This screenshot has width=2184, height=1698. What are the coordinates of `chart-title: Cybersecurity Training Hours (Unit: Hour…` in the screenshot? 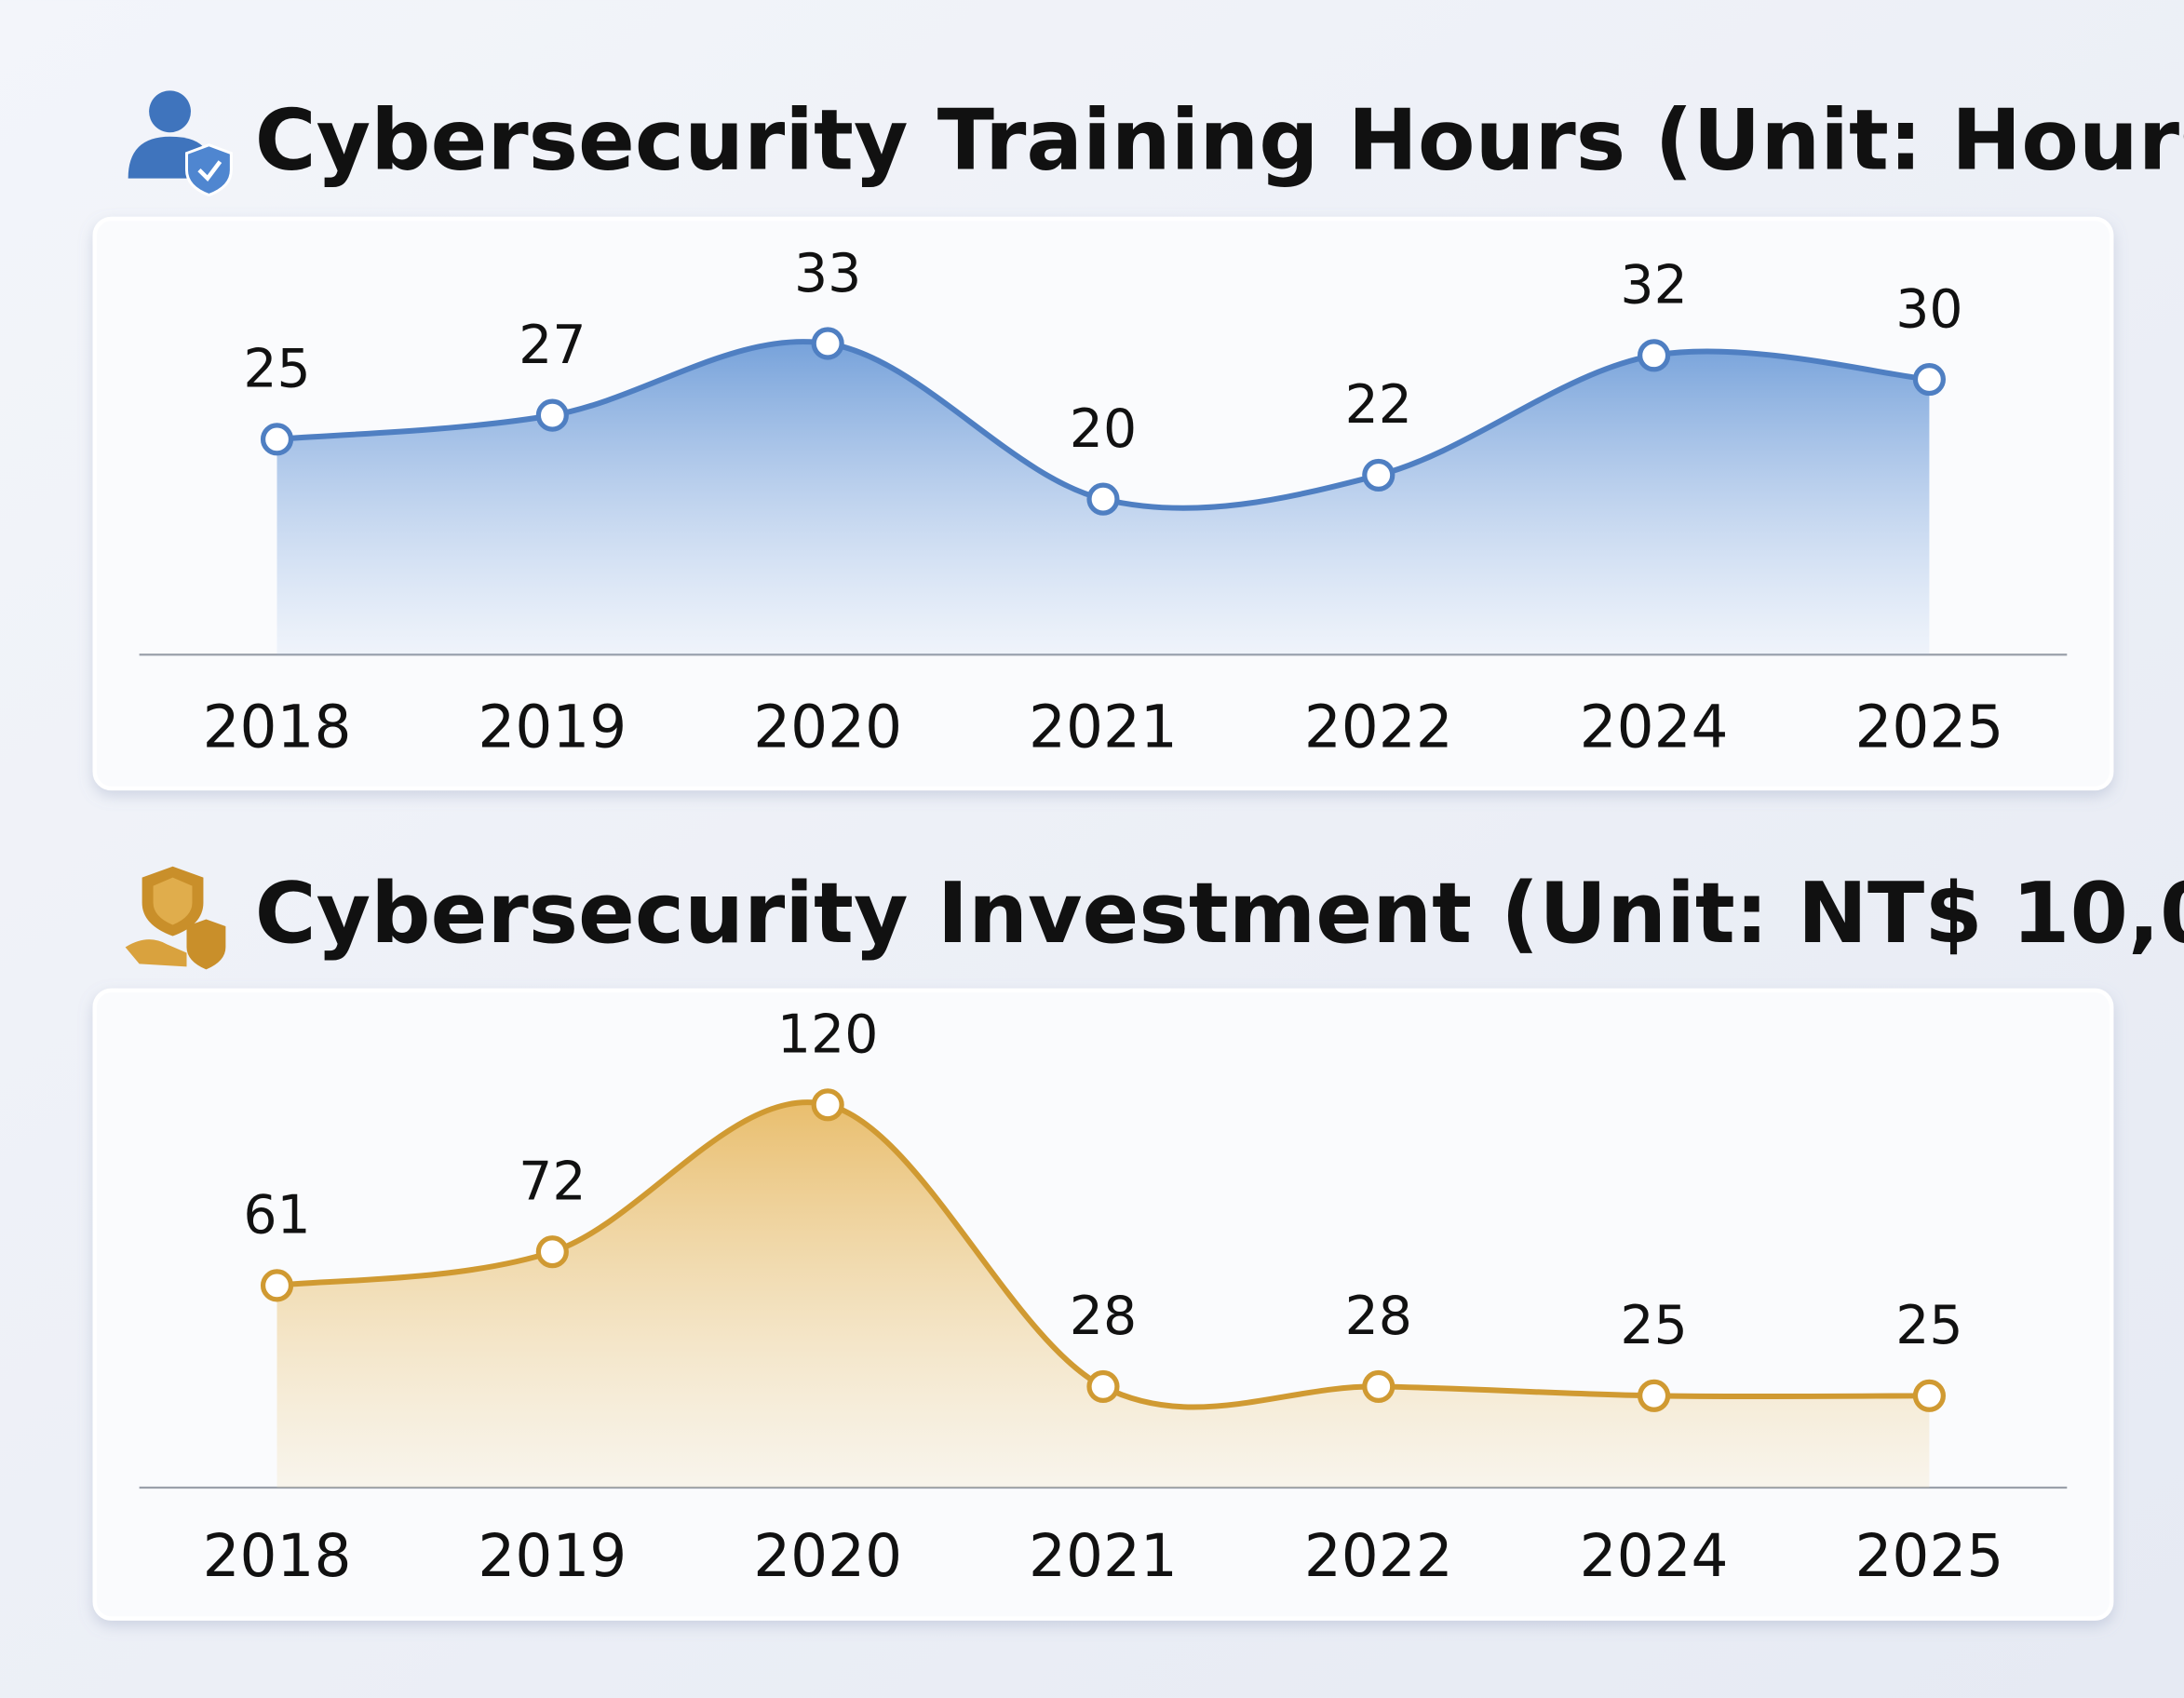 It's located at (1219, 141).